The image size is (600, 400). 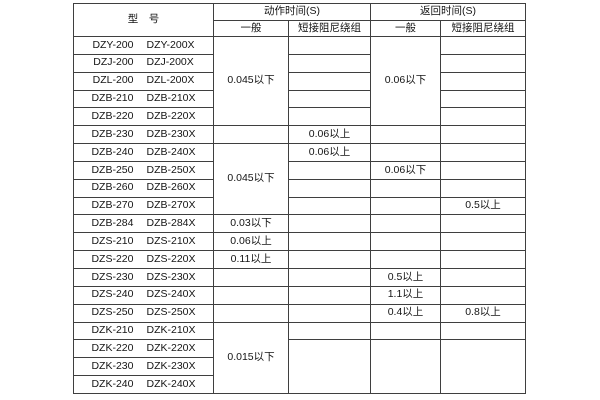 I want to click on table-row: DZB-240 DZB-240X 0.045以下 0.06以上, so click(x=299, y=179).